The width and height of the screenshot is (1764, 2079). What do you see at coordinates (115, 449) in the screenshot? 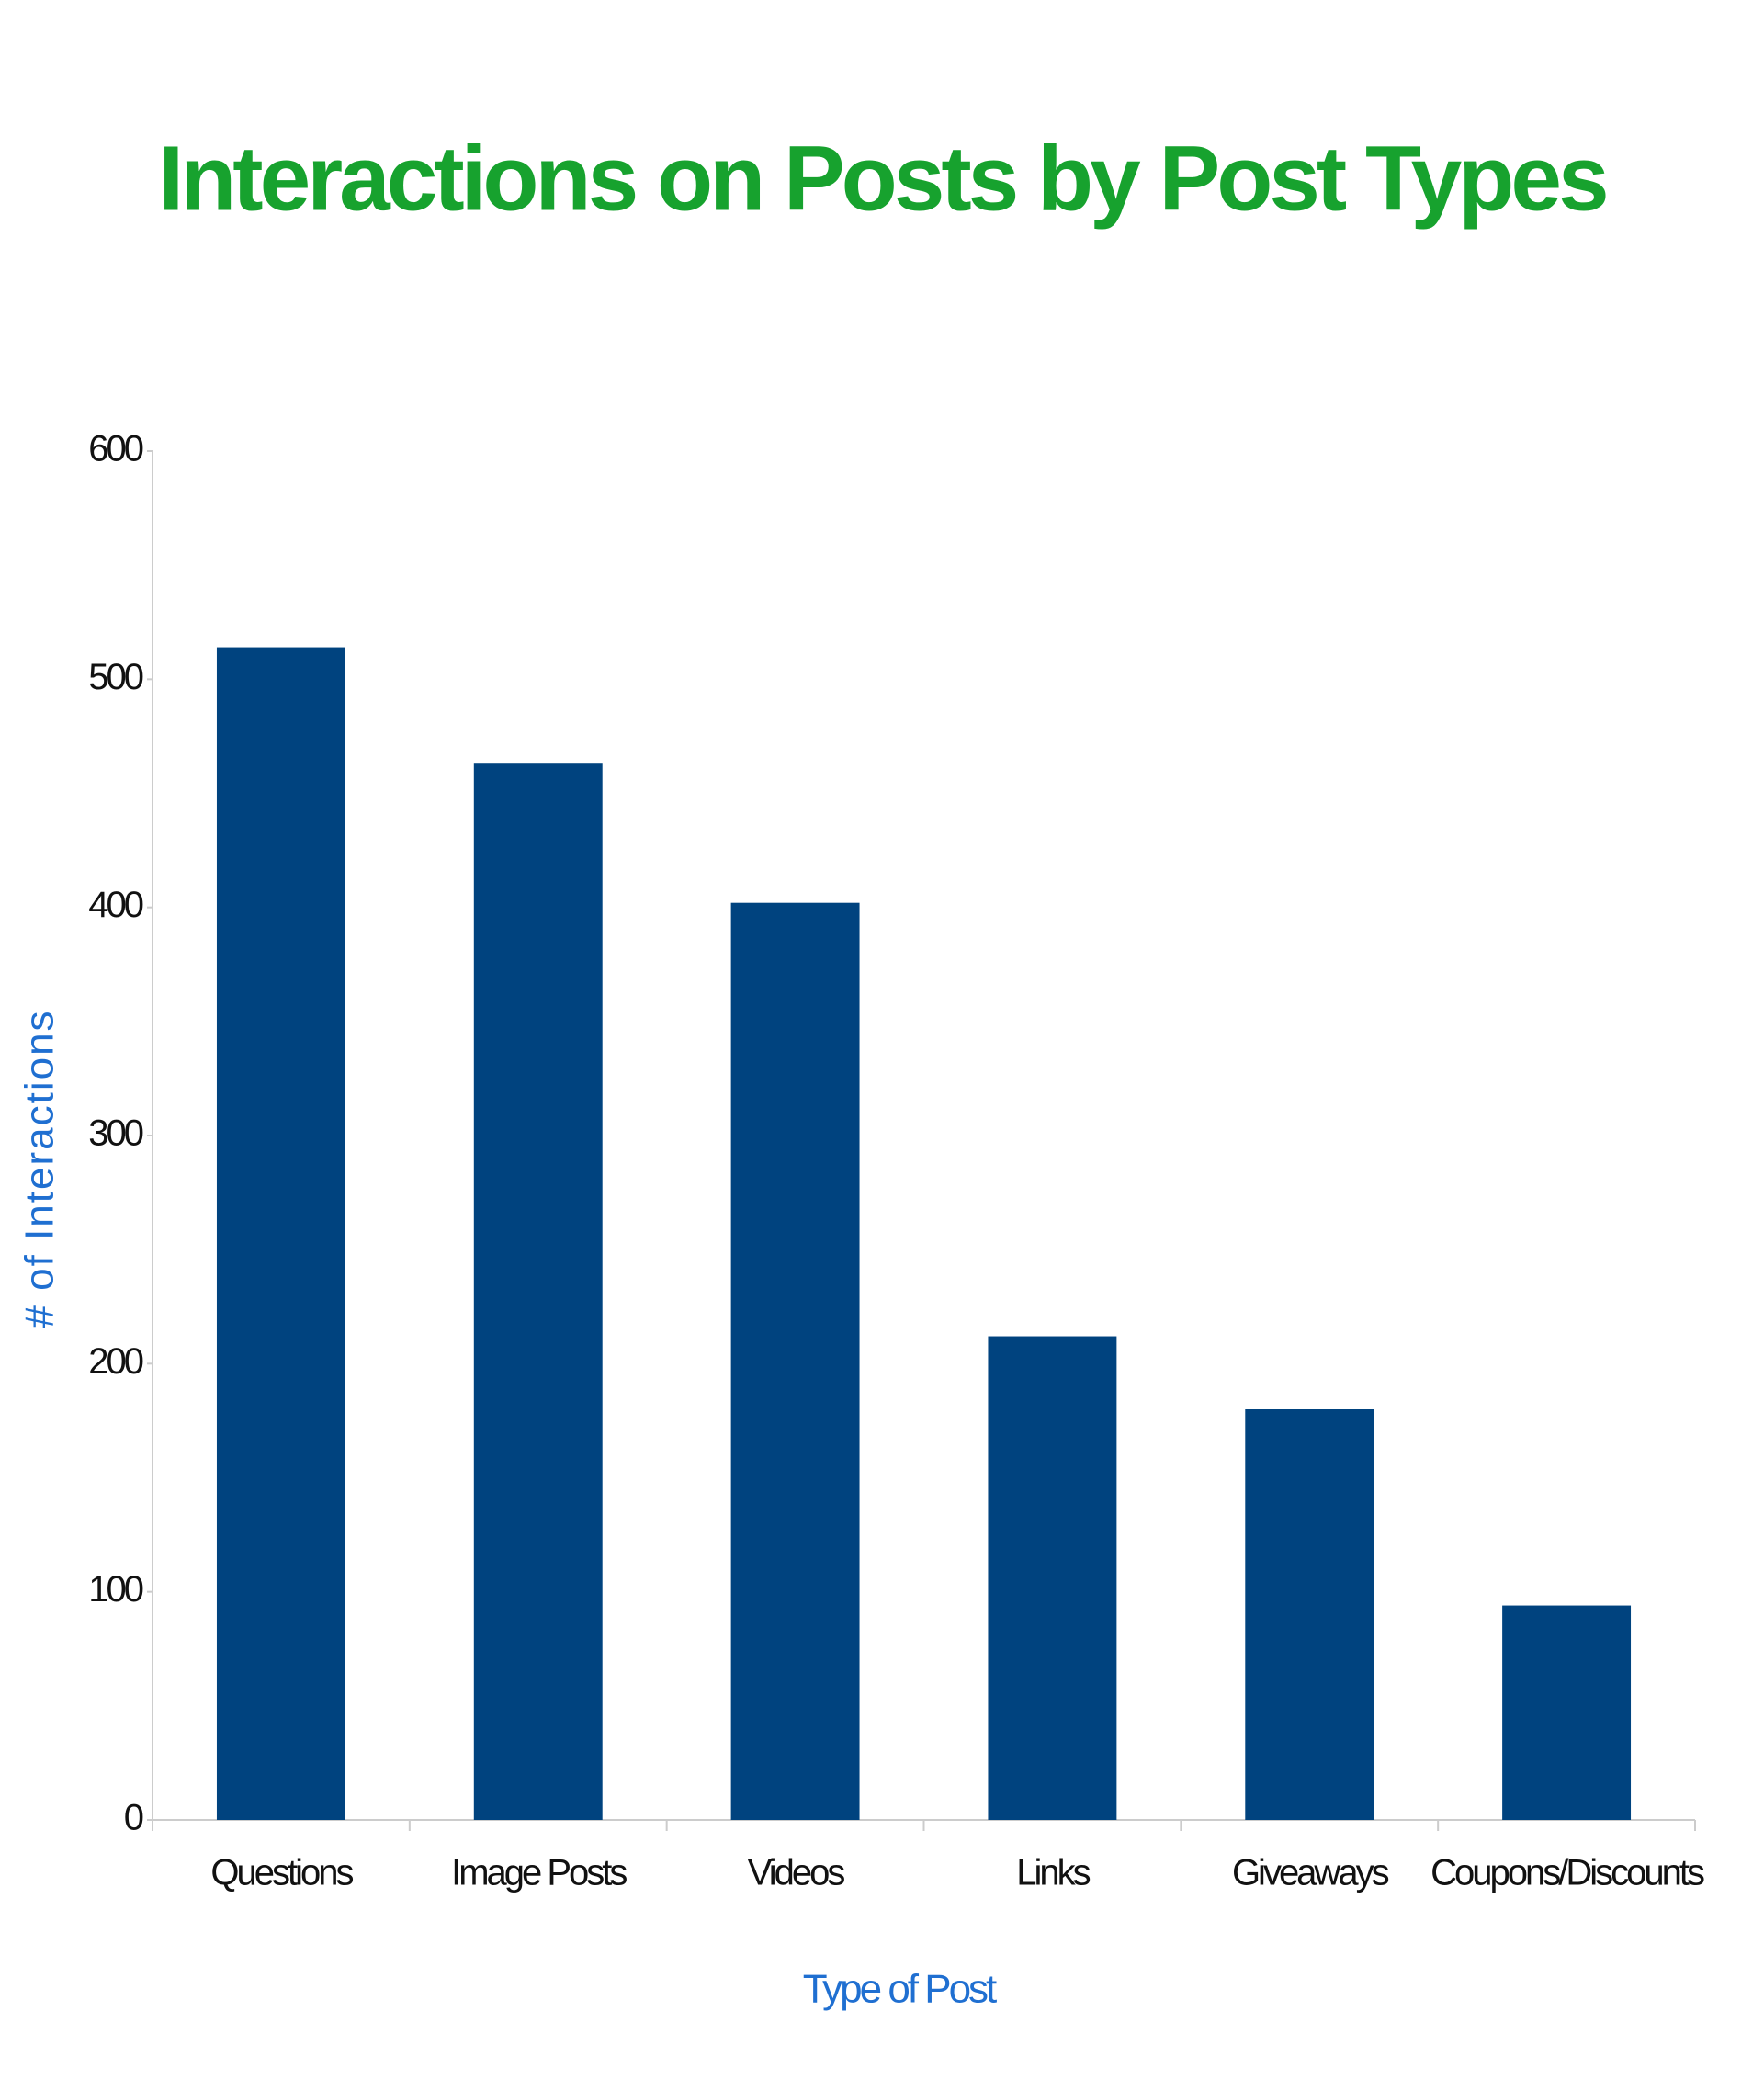
I see `y-tick-label: 600` at bounding box center [115, 449].